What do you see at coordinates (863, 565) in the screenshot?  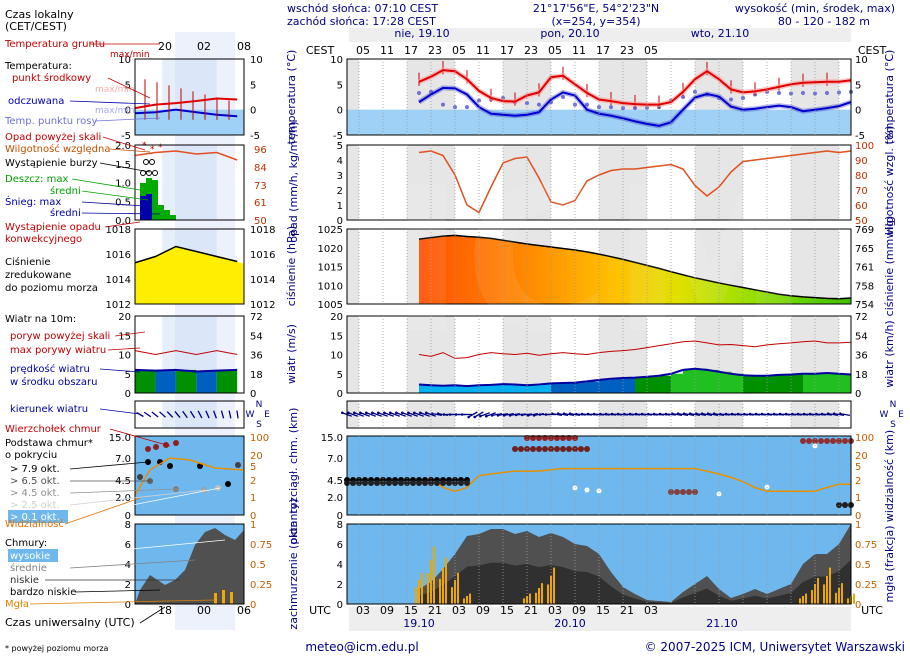 I see `y-tick-right: 0.5` at bounding box center [863, 565].